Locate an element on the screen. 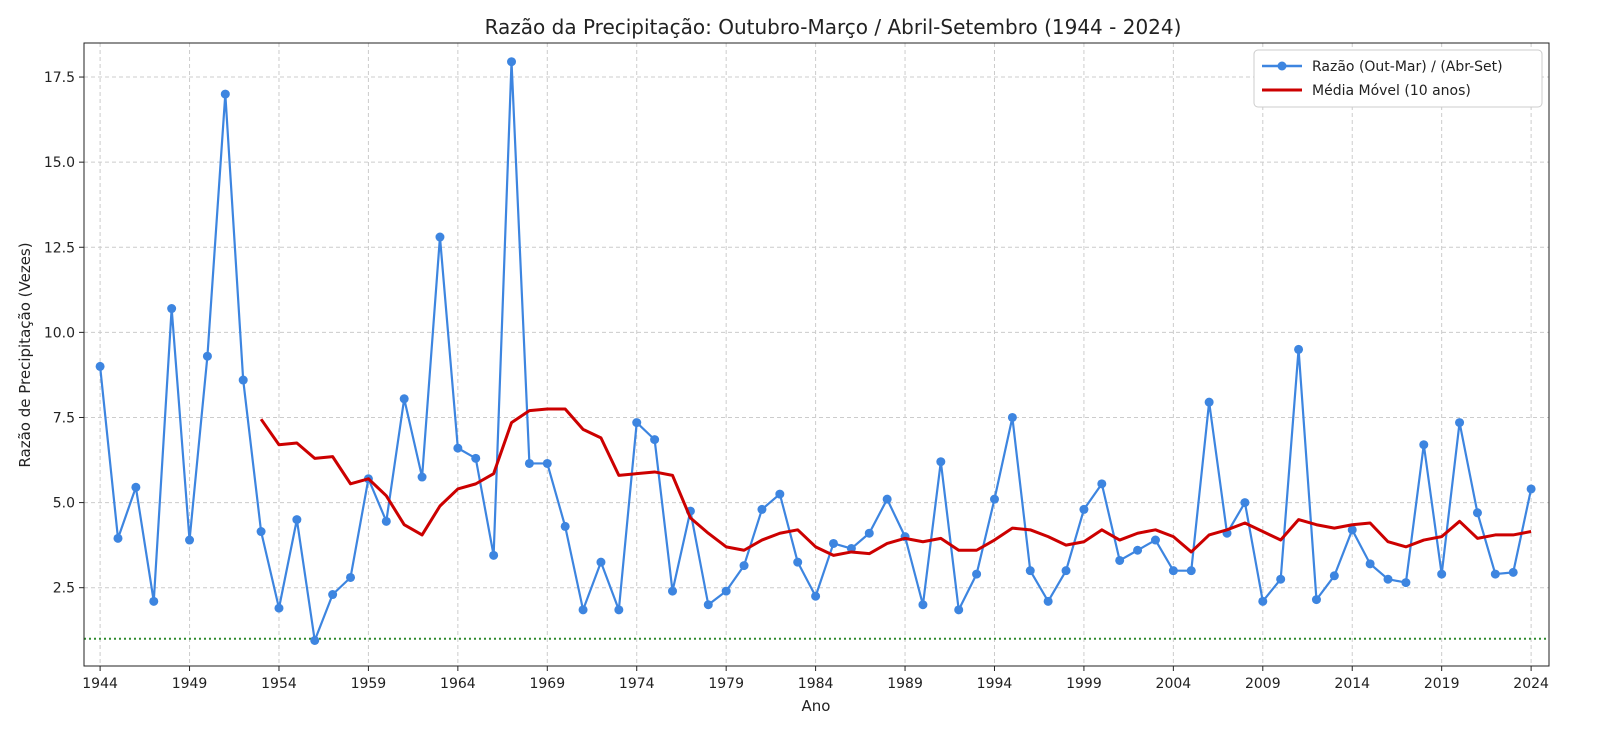 The image size is (1600, 747). x-tick-label: 1999 is located at coordinates (1084, 684).